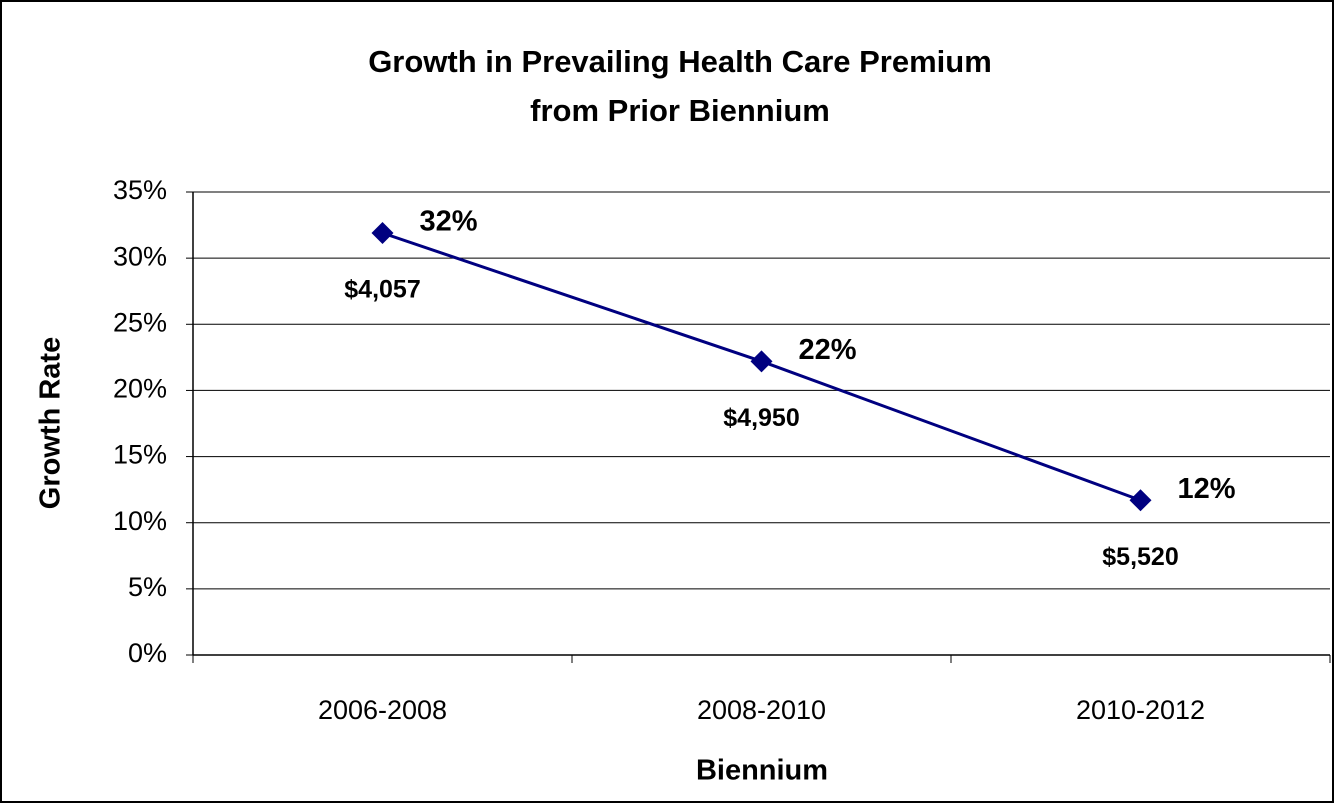 This screenshot has height=804, width=1335. What do you see at coordinates (680, 61) in the screenshot?
I see `chart-title: Growth in Prevailing Health Care Premium` at bounding box center [680, 61].